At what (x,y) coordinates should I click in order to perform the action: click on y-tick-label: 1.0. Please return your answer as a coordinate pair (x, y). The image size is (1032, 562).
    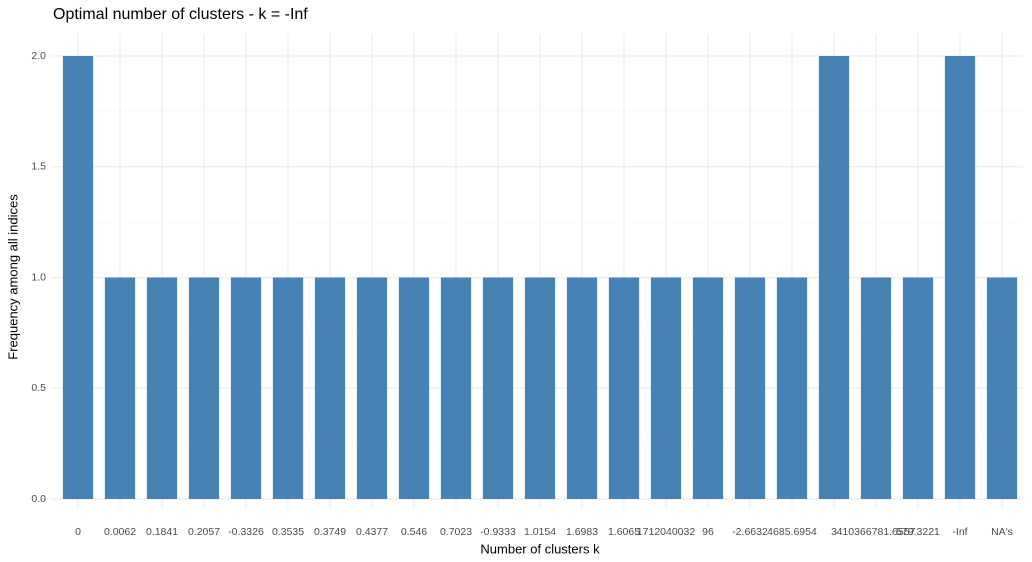
    Looking at the image, I should click on (38, 277).